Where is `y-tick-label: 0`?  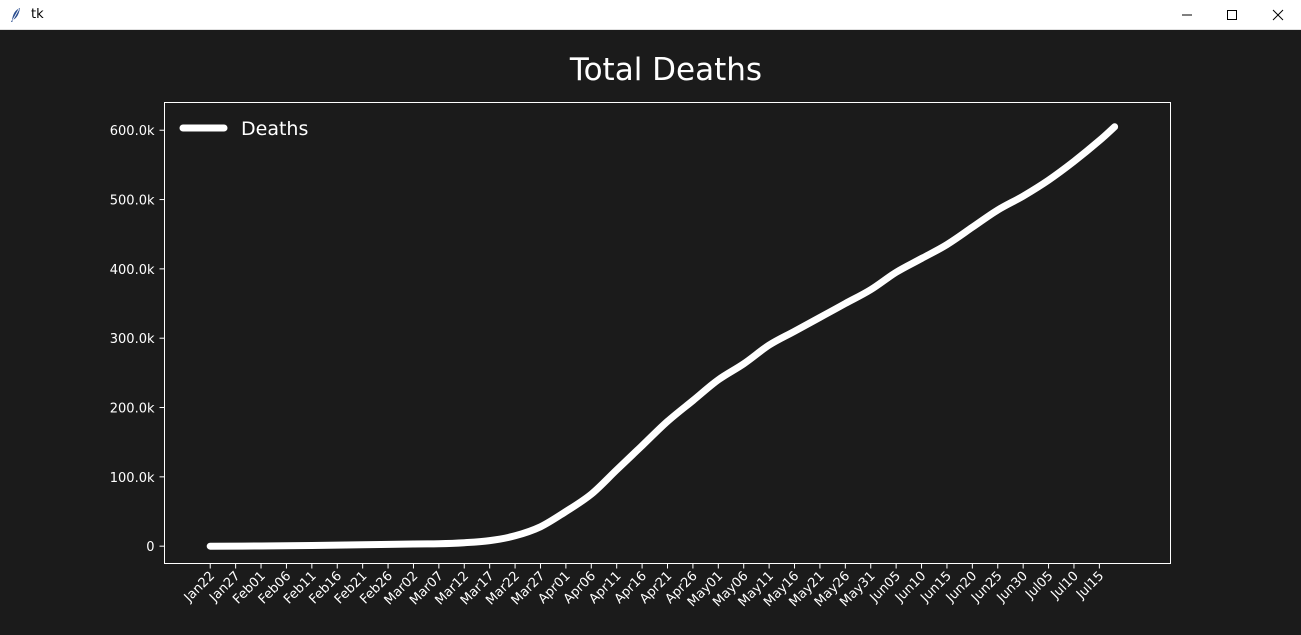
y-tick-label: 0 is located at coordinates (150, 547).